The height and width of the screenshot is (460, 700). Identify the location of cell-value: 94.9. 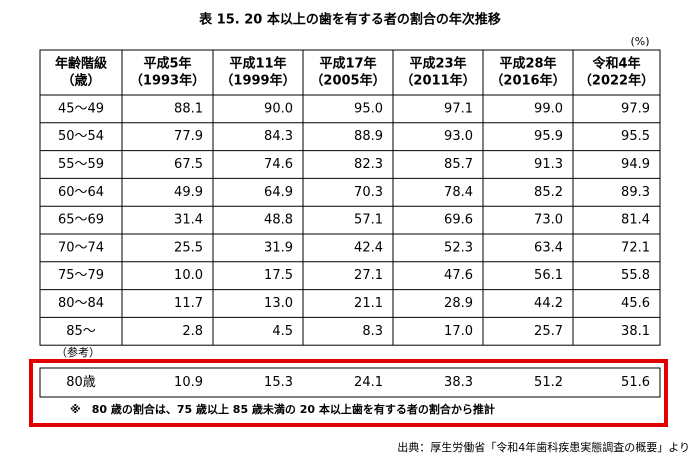
(635, 164).